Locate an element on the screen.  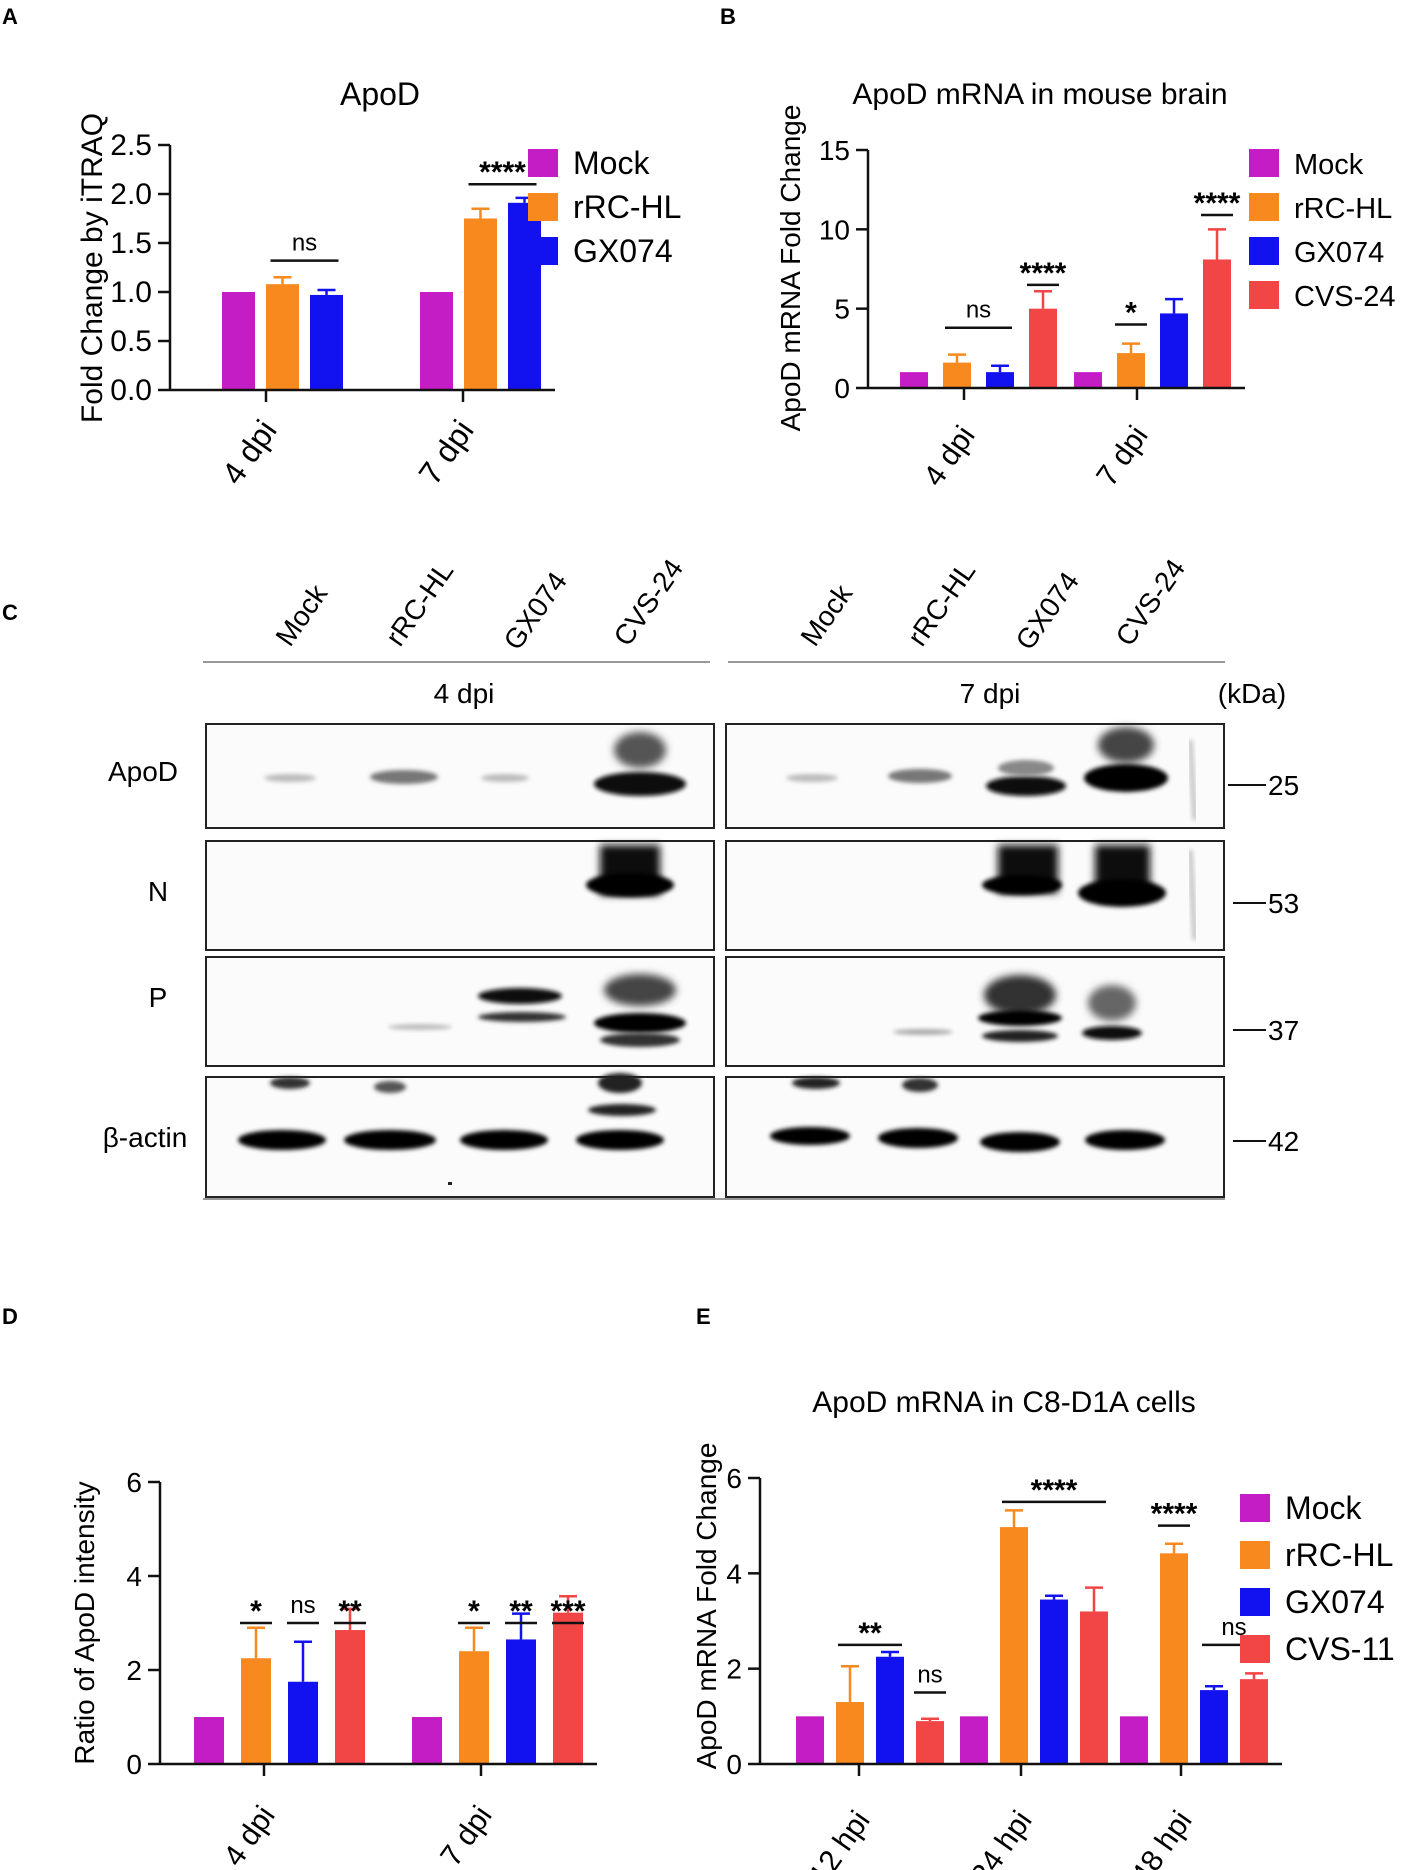
chart-title: ApoD is located at coordinates (380, 94).